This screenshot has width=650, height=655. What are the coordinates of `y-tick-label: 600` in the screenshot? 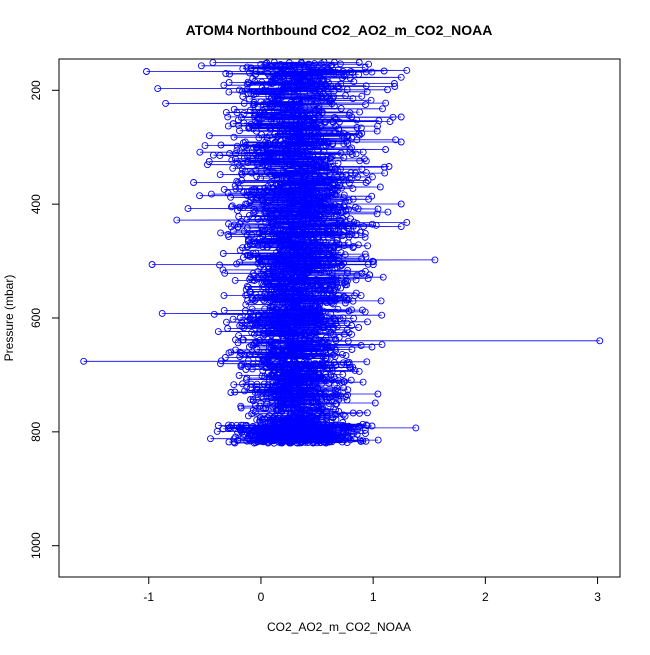 It's located at (36, 318).